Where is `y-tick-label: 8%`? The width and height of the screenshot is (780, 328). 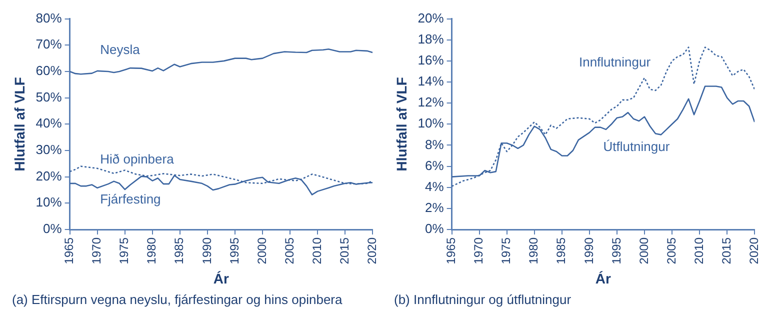 y-tick-label: 8% is located at coordinates (434, 144).